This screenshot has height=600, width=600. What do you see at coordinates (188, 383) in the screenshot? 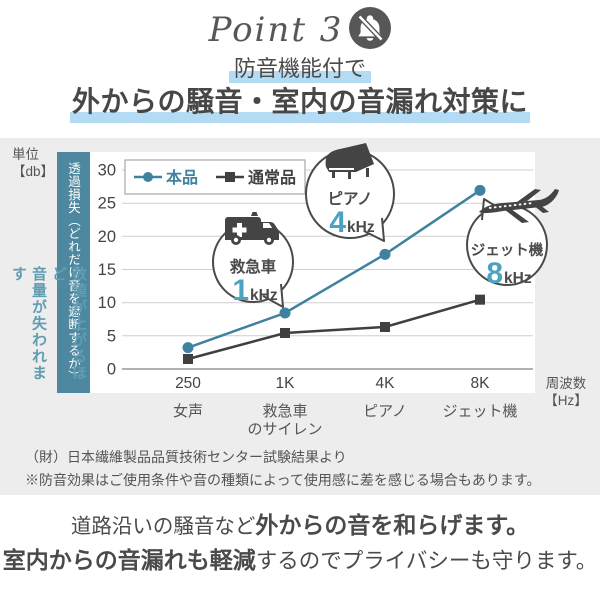
I see `x-tick-label: 250` at bounding box center [188, 383].